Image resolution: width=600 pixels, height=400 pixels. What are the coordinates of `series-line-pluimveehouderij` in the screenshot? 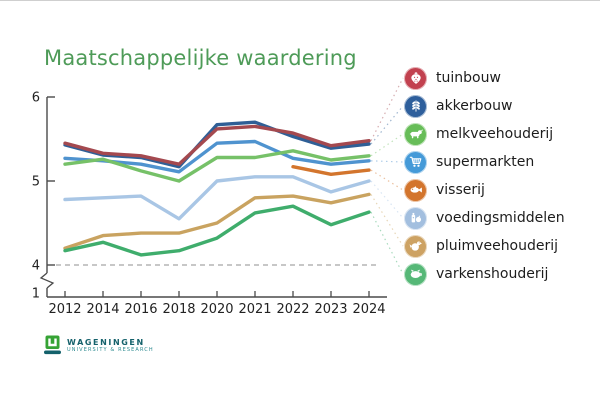 It's located at (217, 221).